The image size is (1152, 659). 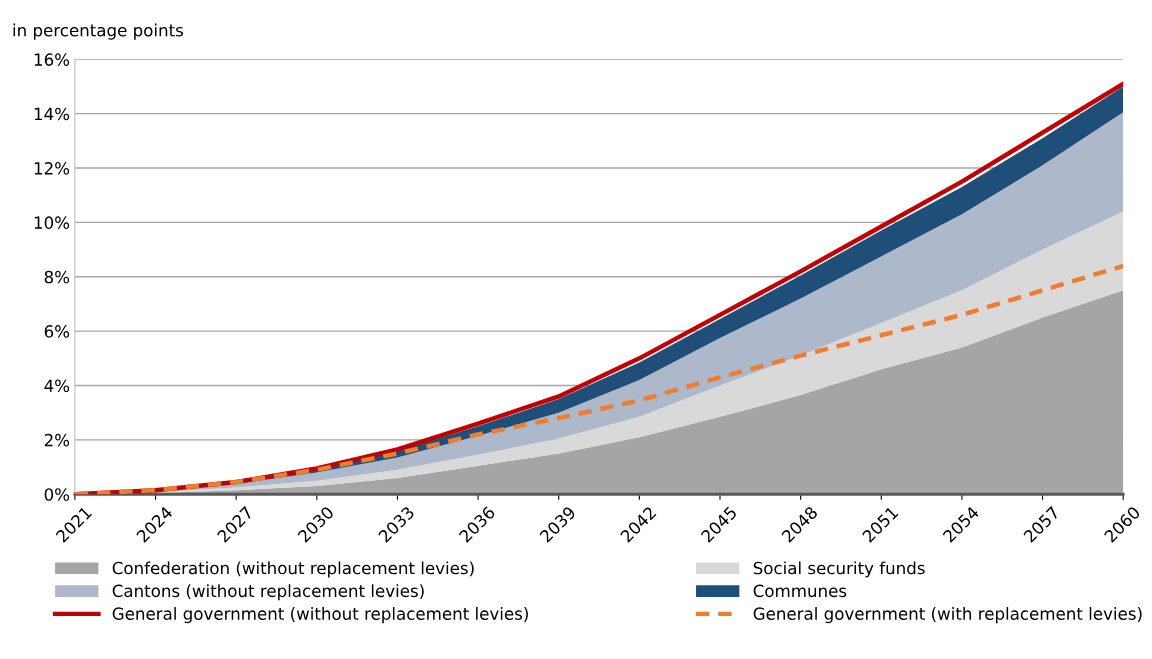 I want to click on y-tick-label: 16%, so click(x=52, y=59).